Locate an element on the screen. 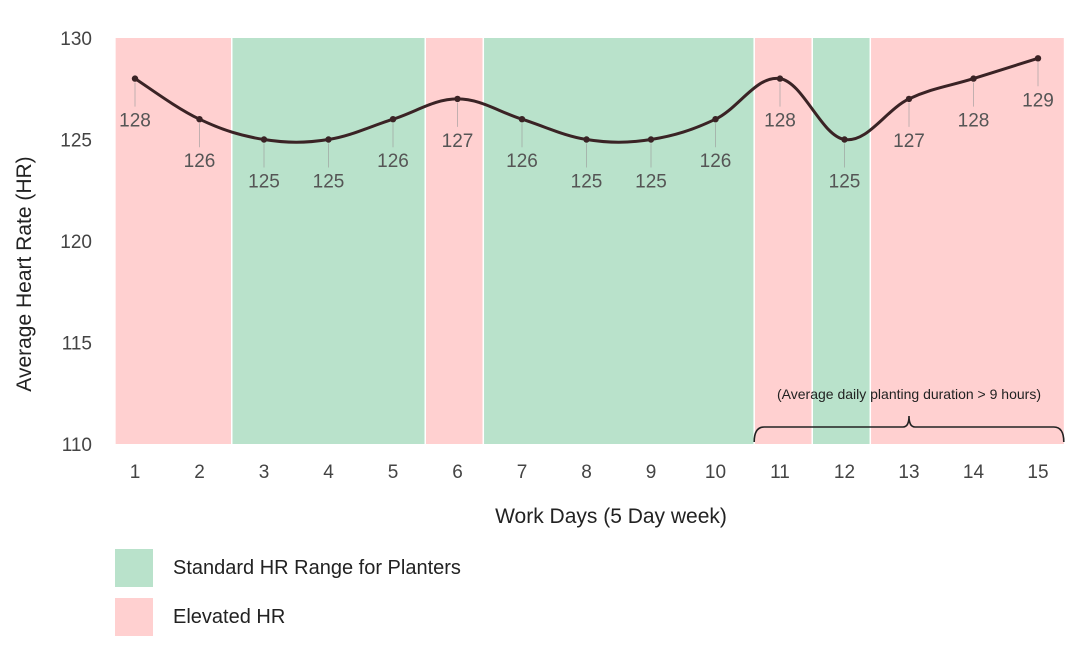  hr-series is located at coordinates (586, 99).